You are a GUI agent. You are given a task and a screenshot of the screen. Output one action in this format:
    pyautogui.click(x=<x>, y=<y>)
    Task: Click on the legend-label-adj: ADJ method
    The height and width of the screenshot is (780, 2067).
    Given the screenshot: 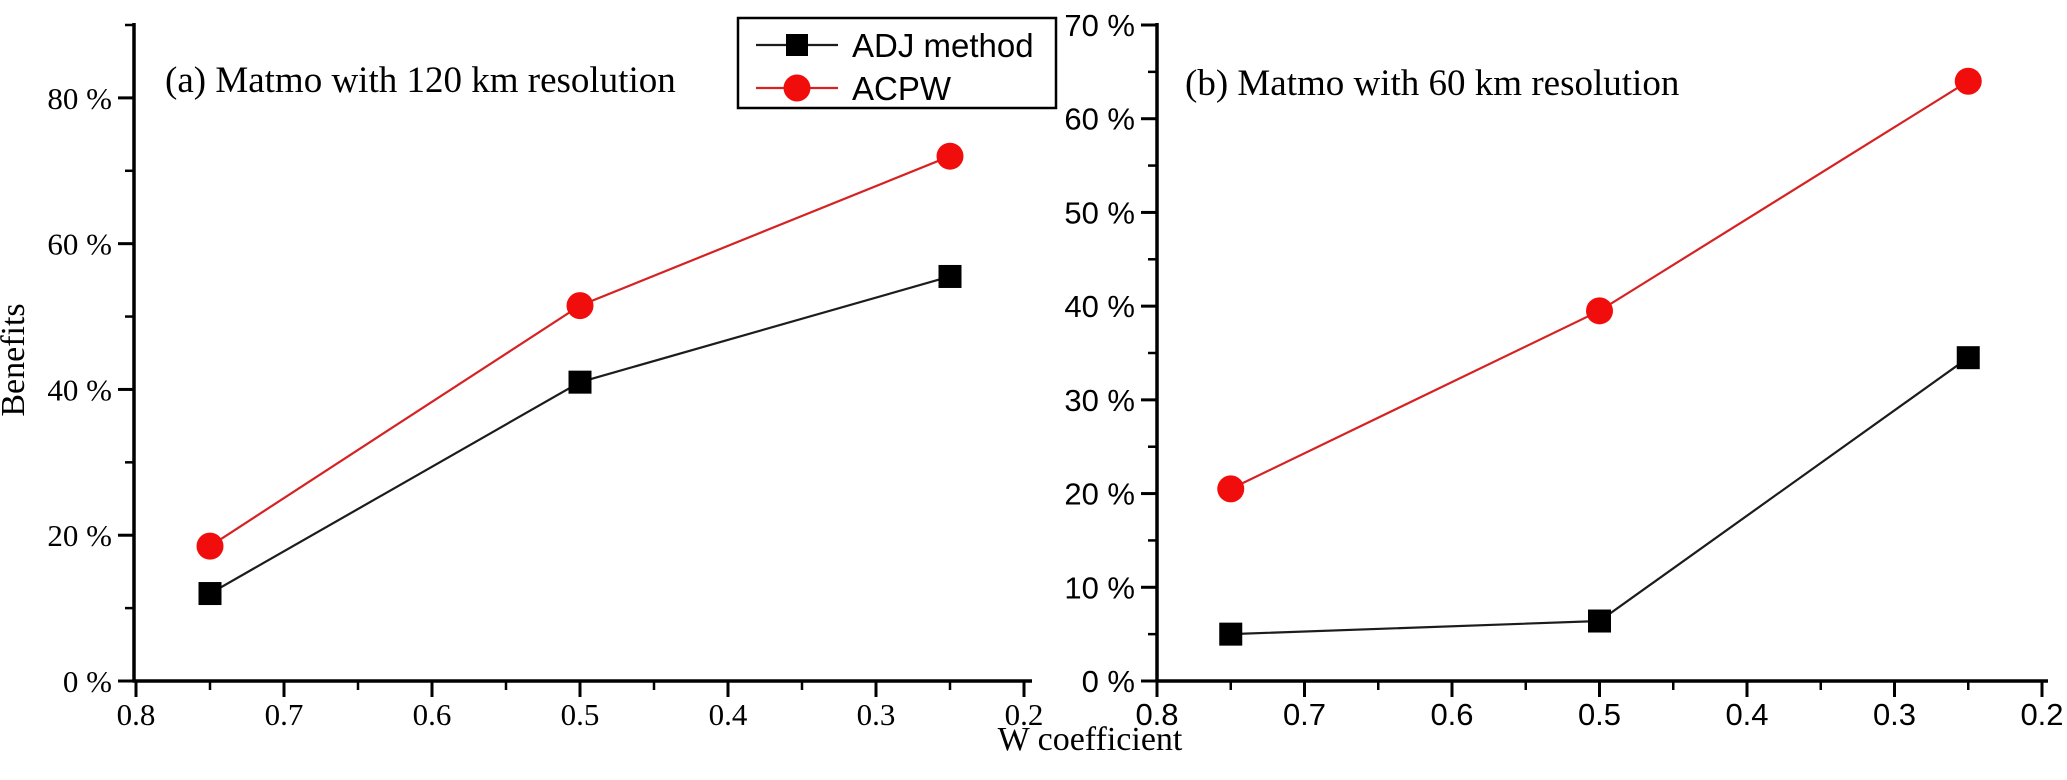 What is the action you would take?
    pyautogui.click(x=943, y=45)
    